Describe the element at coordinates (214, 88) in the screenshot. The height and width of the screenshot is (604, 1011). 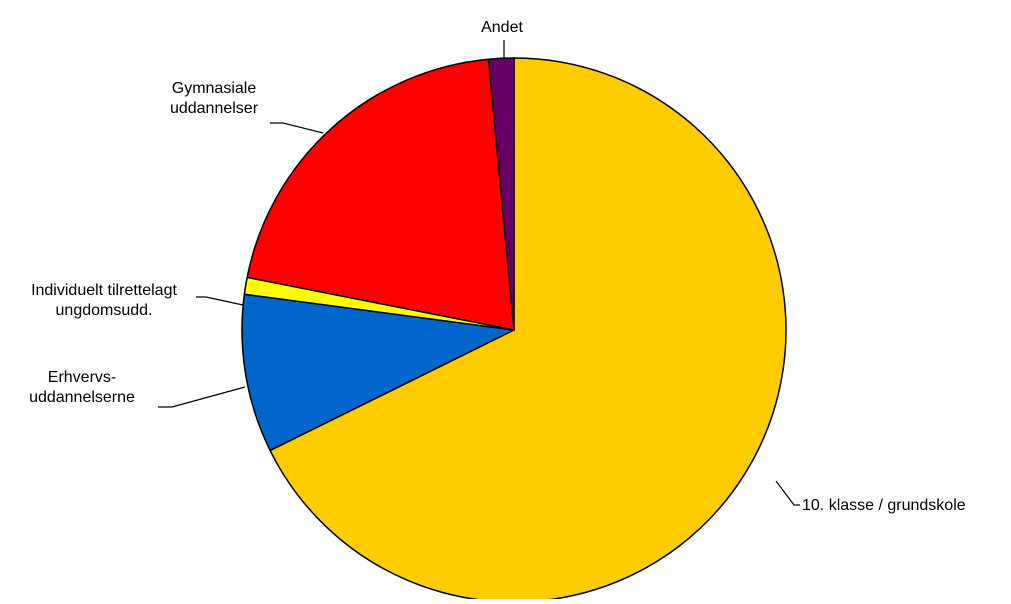
I see `slice-label-line: Gymnasiale` at that location.